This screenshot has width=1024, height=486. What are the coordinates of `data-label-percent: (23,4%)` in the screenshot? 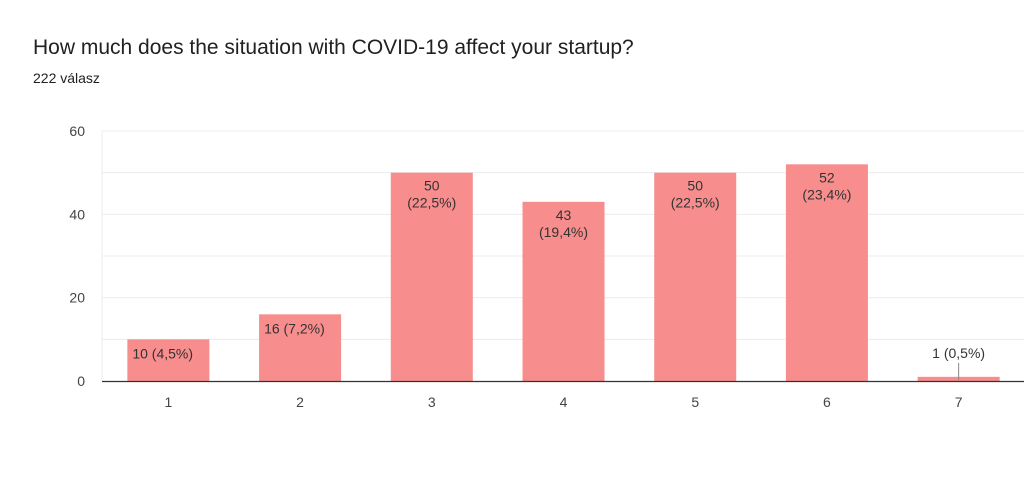 It's located at (826, 194).